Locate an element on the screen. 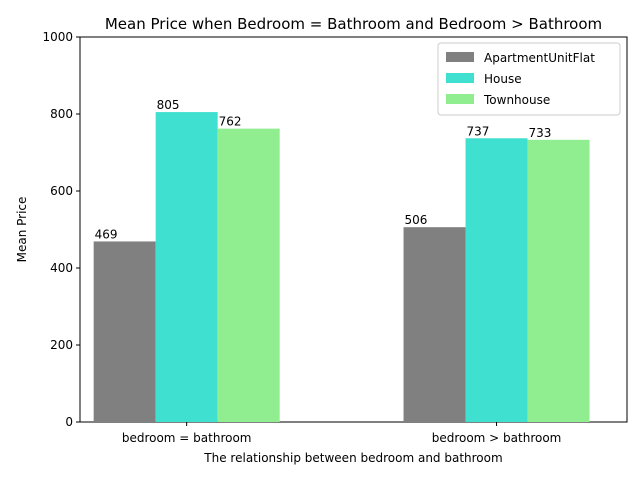  legend-entry: Townhouse is located at coordinates (516, 100).